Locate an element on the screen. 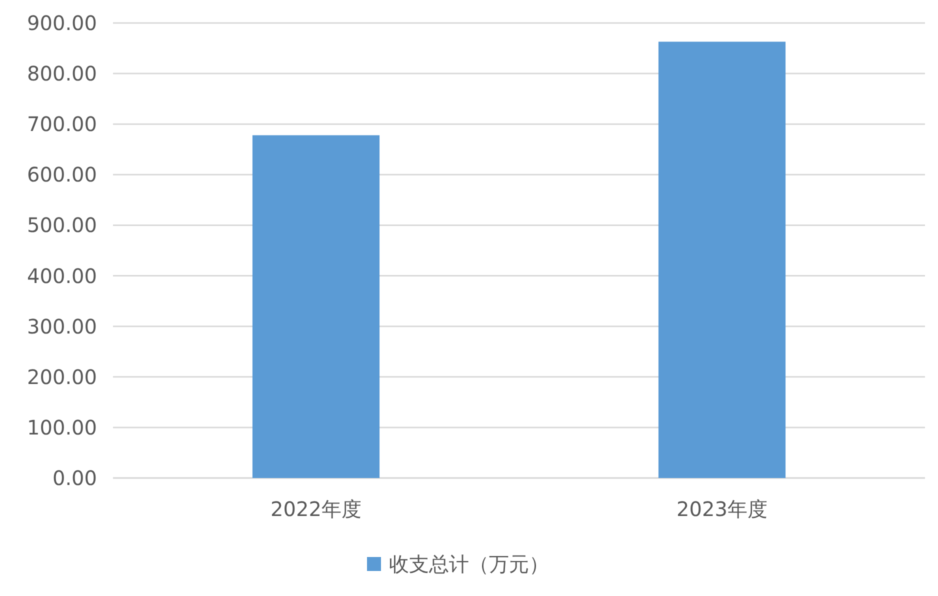 This screenshot has height=596, width=938. y-tick-label: 700.00 is located at coordinates (62, 124).